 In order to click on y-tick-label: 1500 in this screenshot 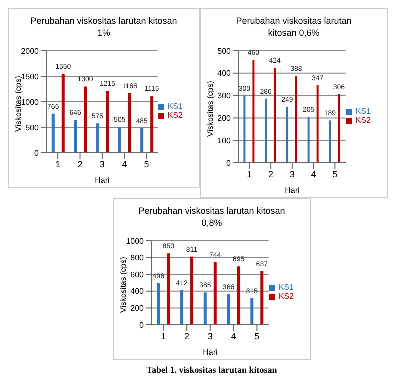, I will do `click(30, 77)`.